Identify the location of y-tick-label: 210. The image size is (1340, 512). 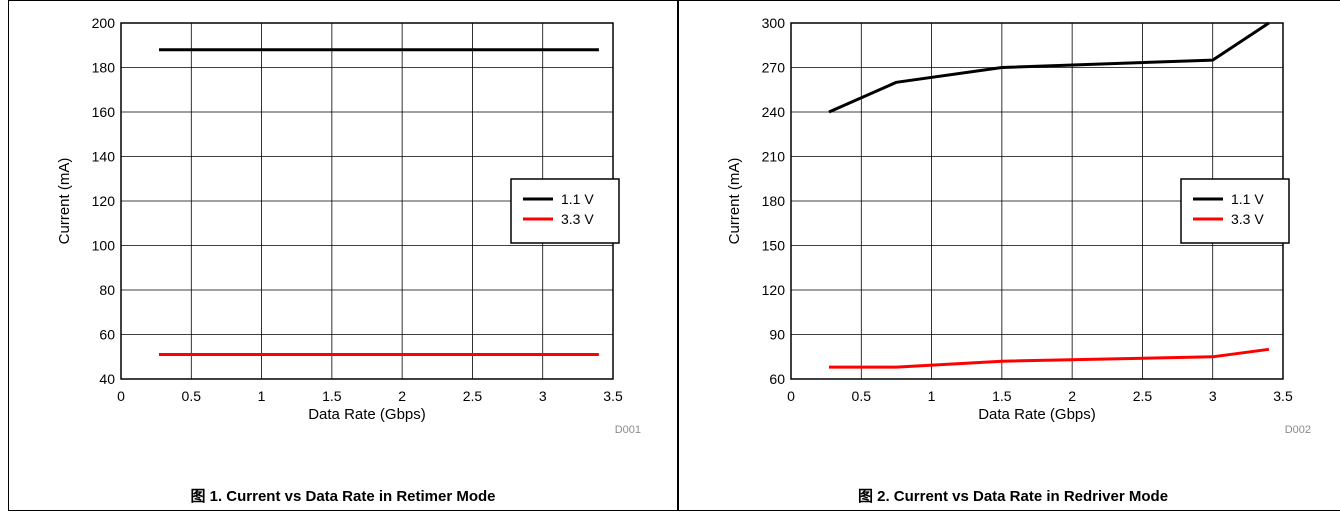
(774, 157).